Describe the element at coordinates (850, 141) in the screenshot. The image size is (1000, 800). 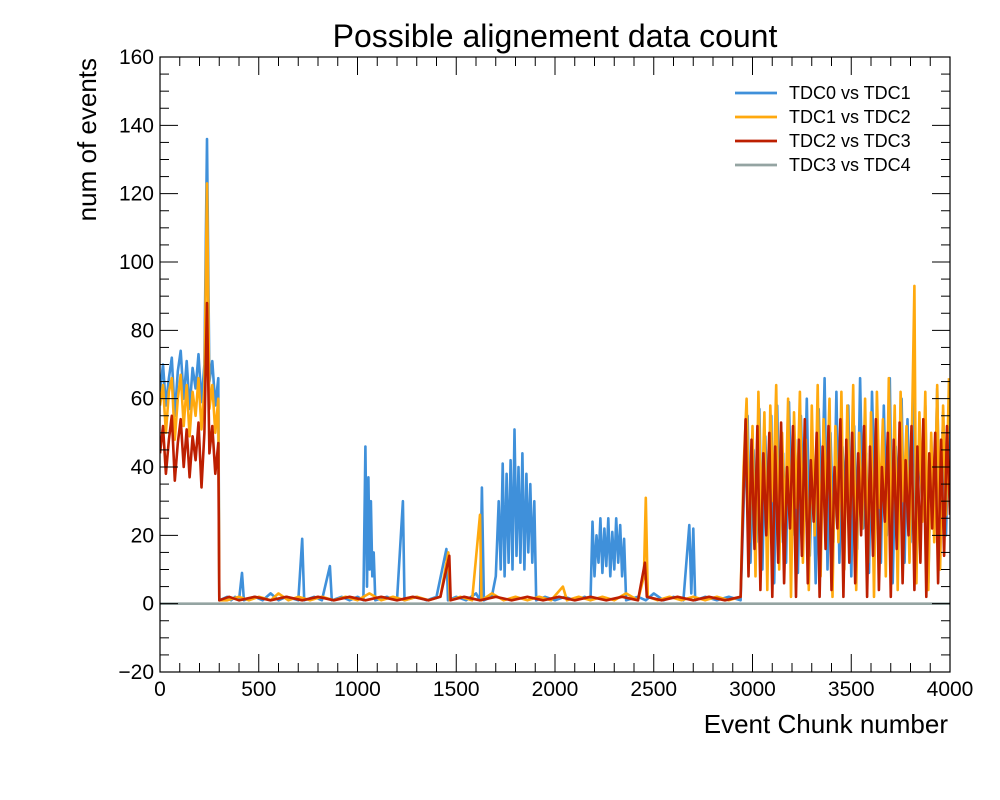
I see `legend-label: TDC2 vs TDC3` at that location.